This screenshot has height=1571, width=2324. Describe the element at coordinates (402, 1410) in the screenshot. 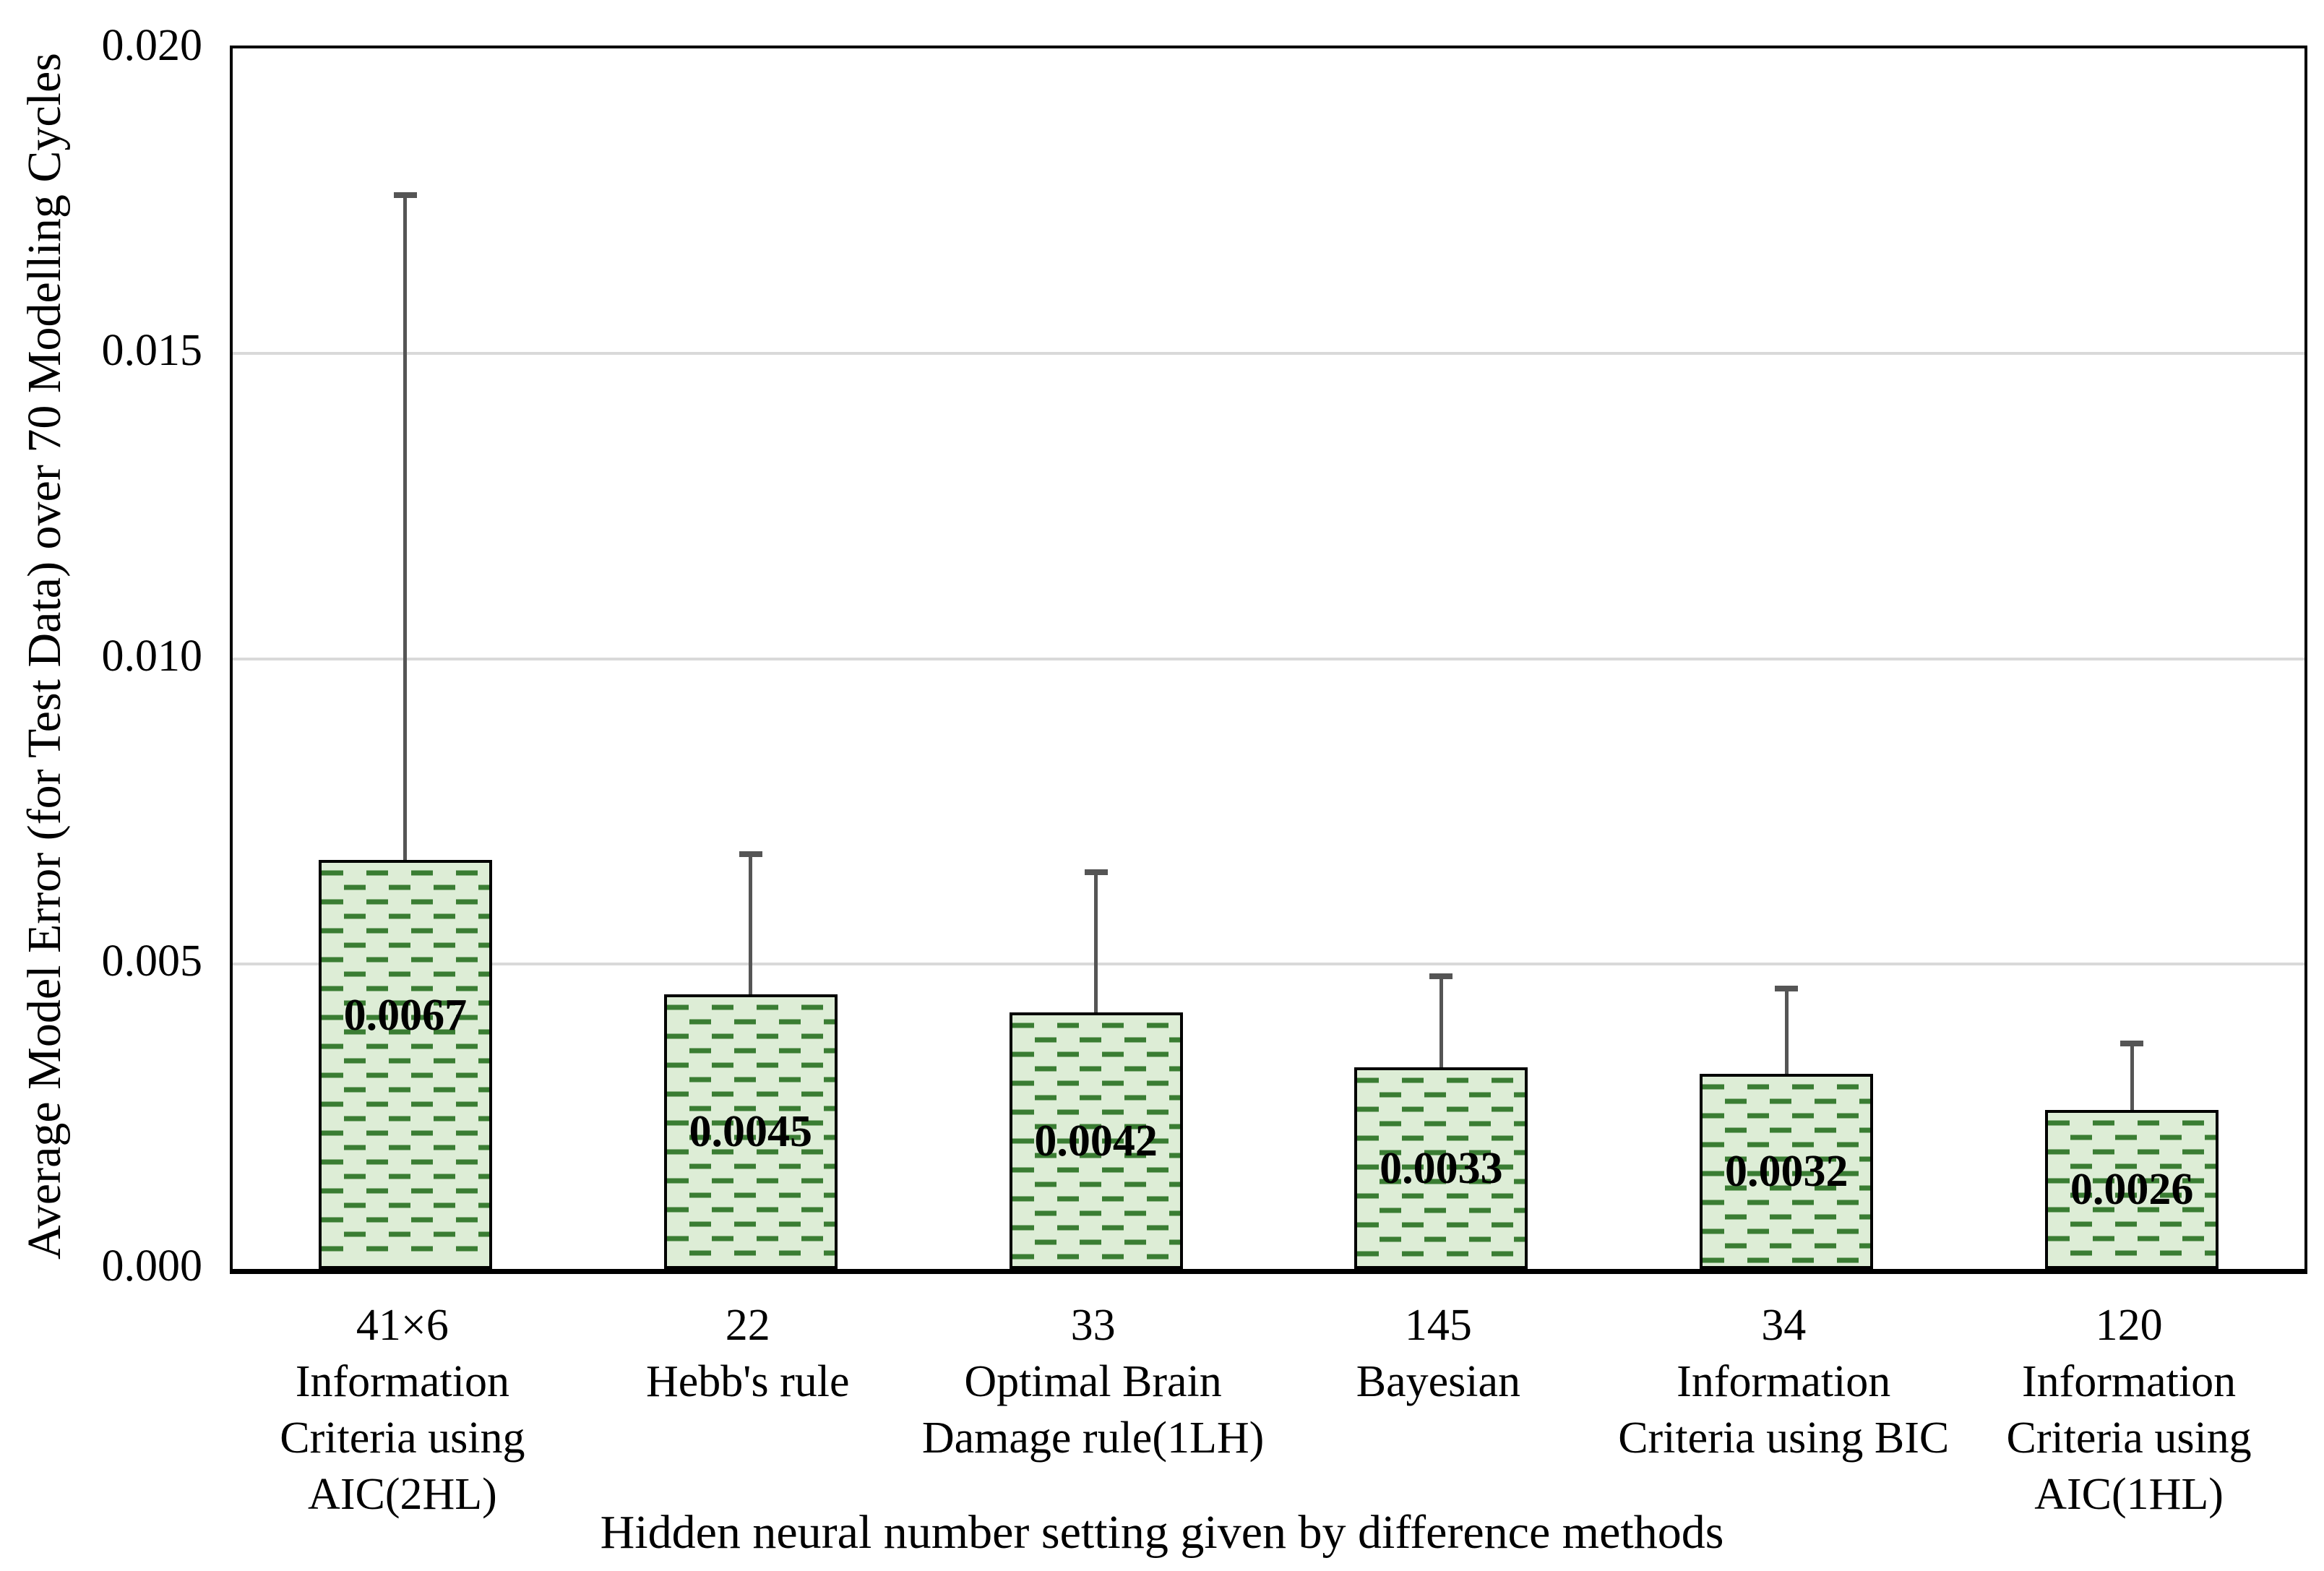

I see `category-label: 41×6 Information Criteria using AIC(2HL)` at that location.